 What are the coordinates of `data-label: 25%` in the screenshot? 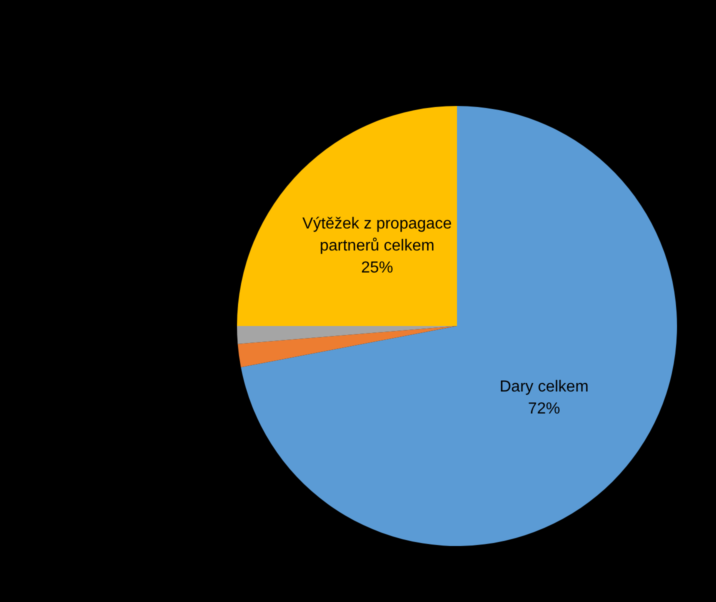 It's located at (377, 268).